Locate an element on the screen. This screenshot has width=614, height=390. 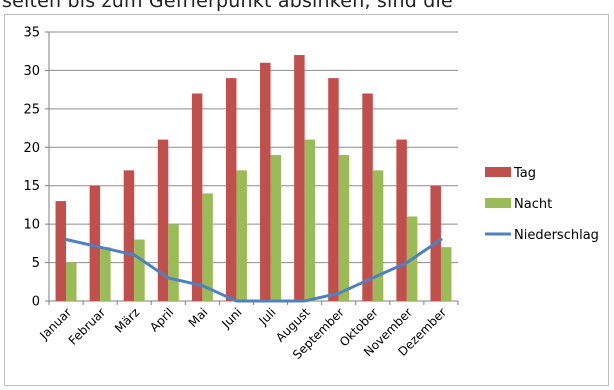
bar-nacht-august is located at coordinates (310, 220).